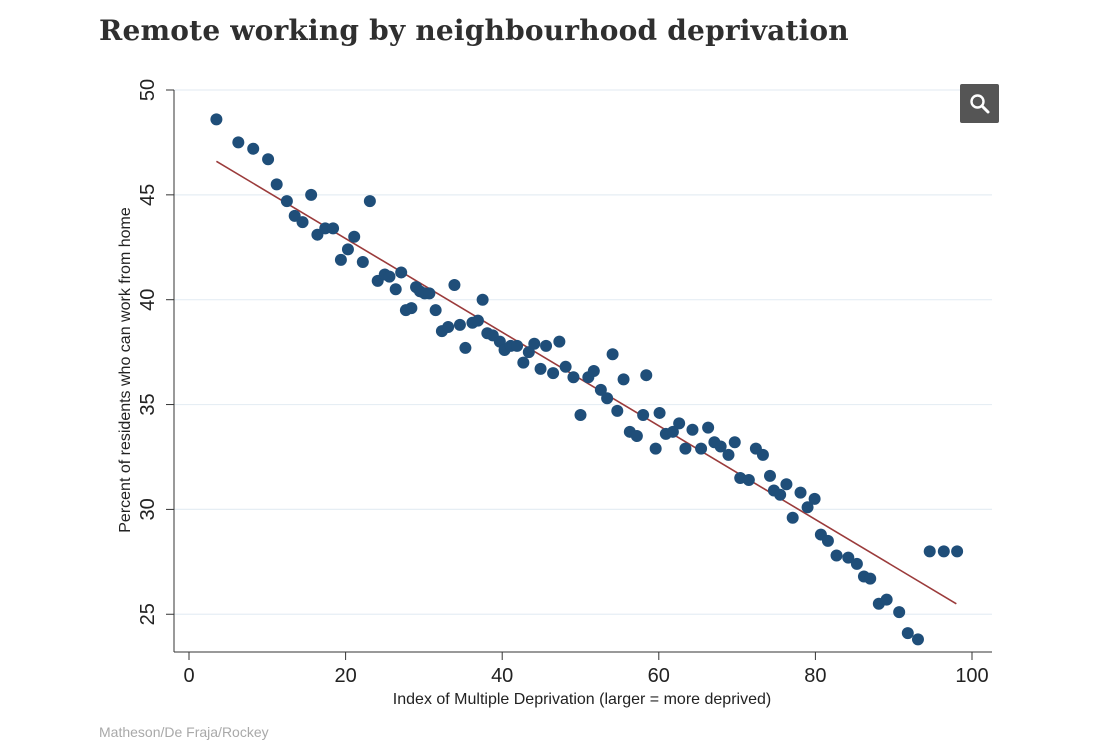 This screenshot has height=740, width=1094. What do you see at coordinates (148, 614) in the screenshot?
I see `y-tick-label: 25` at bounding box center [148, 614].